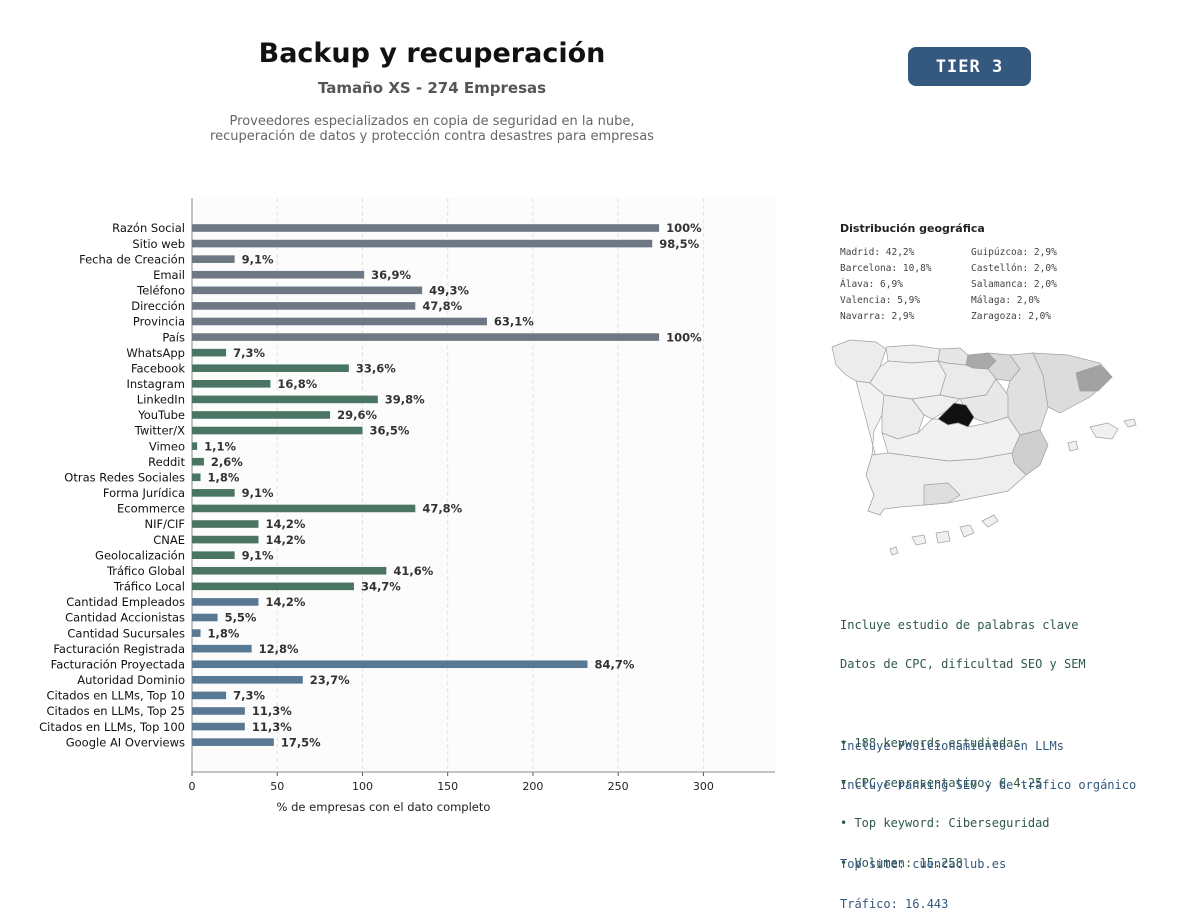 This screenshot has height=924, width=1200. Describe the element at coordinates (614, 664) in the screenshot. I see `value-label: 84,7%` at that location.